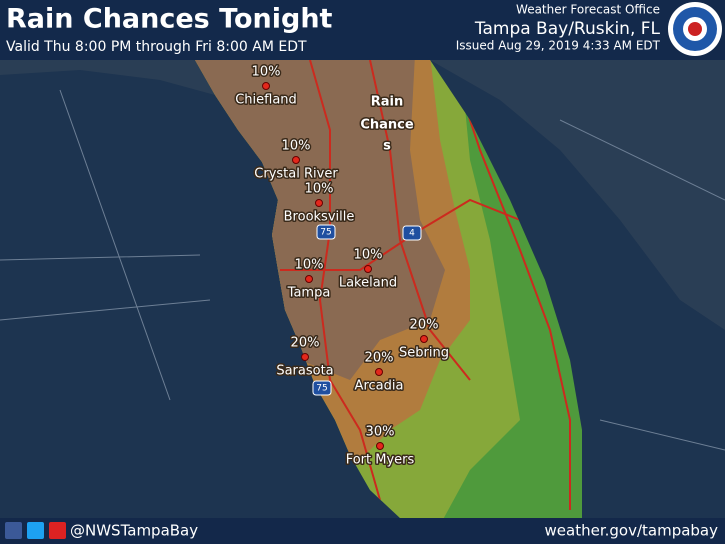 This screenshot has height=544, width=725. What do you see at coordinates (319, 217) in the screenshot?
I see `city-name: Brooksville` at bounding box center [319, 217].